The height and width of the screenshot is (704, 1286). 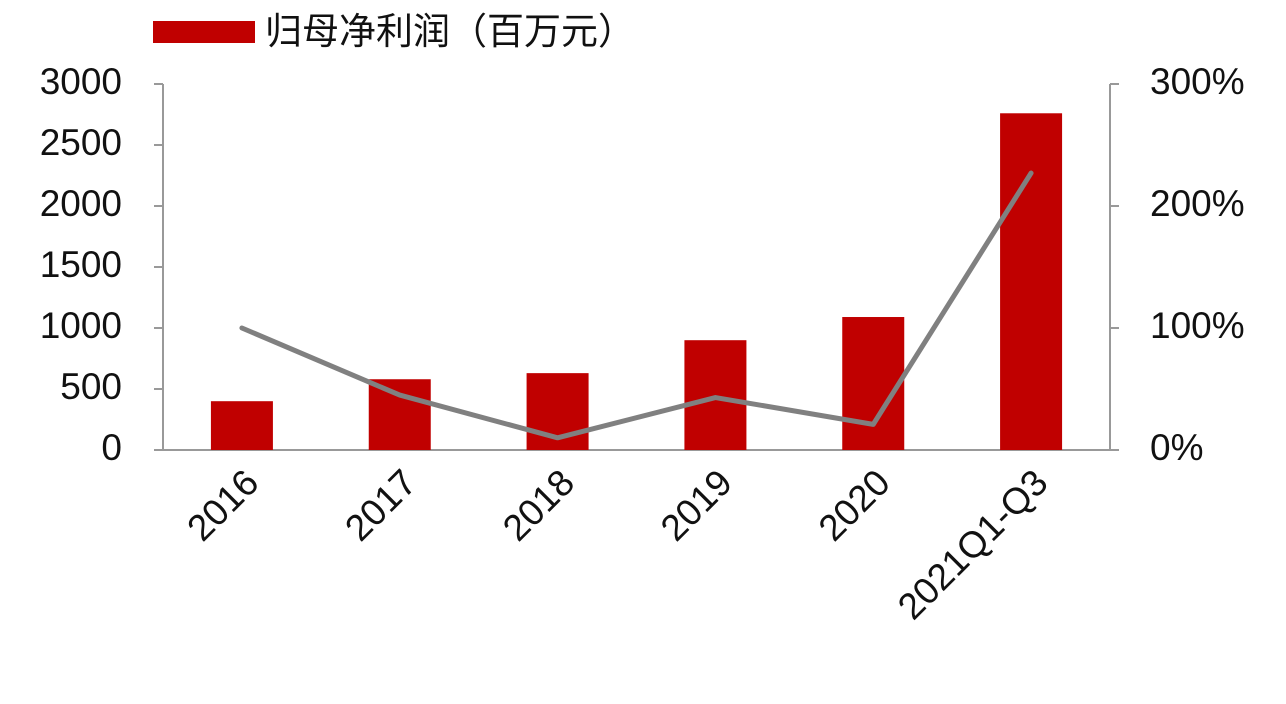 What do you see at coordinates (538, 505) in the screenshot?
I see `x-tick-label: 2018` at bounding box center [538, 505].